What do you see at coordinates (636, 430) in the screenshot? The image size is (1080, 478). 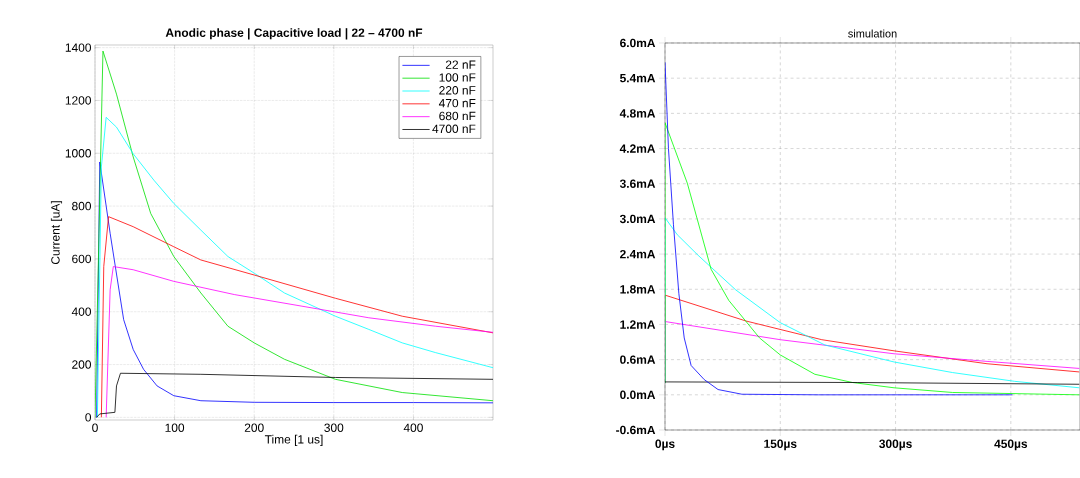 I see `y-tick-label: -0.6mA` at bounding box center [636, 430].